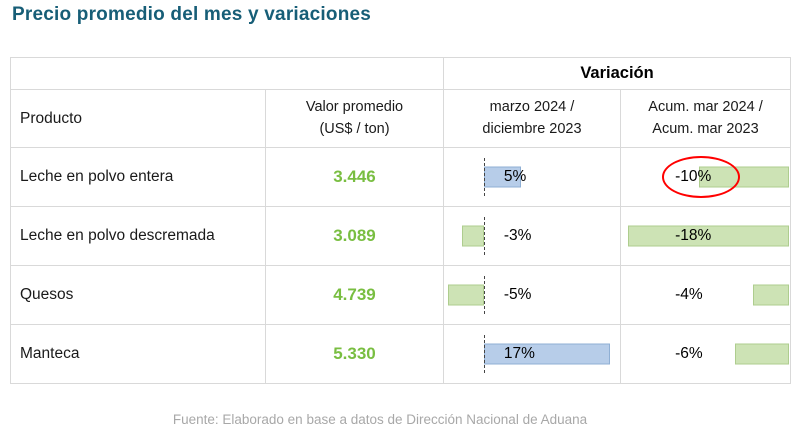 The height and width of the screenshot is (440, 800). I want to click on databar-container: -5%, so click(532, 295).